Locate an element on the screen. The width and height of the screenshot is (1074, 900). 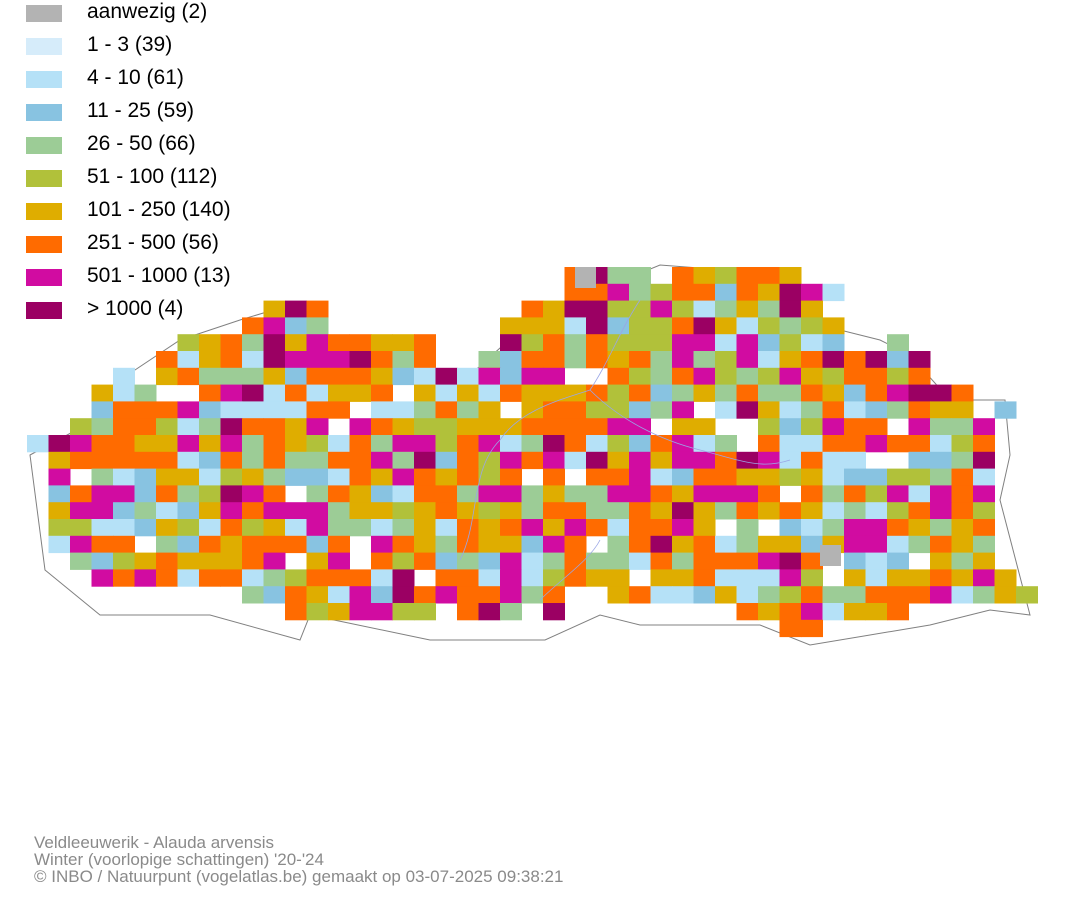
species-title: Veldleeuwerik - Alauda arvensis is located at coordinates (154, 842).